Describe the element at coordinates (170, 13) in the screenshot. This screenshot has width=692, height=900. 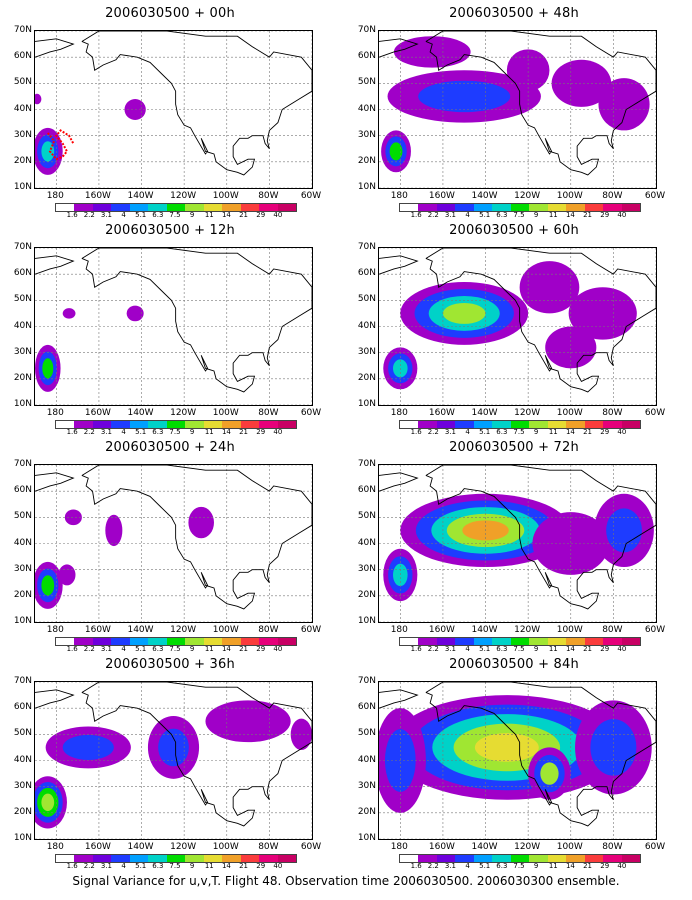
I see `panel-title: 2006030500 + 00h` at that location.